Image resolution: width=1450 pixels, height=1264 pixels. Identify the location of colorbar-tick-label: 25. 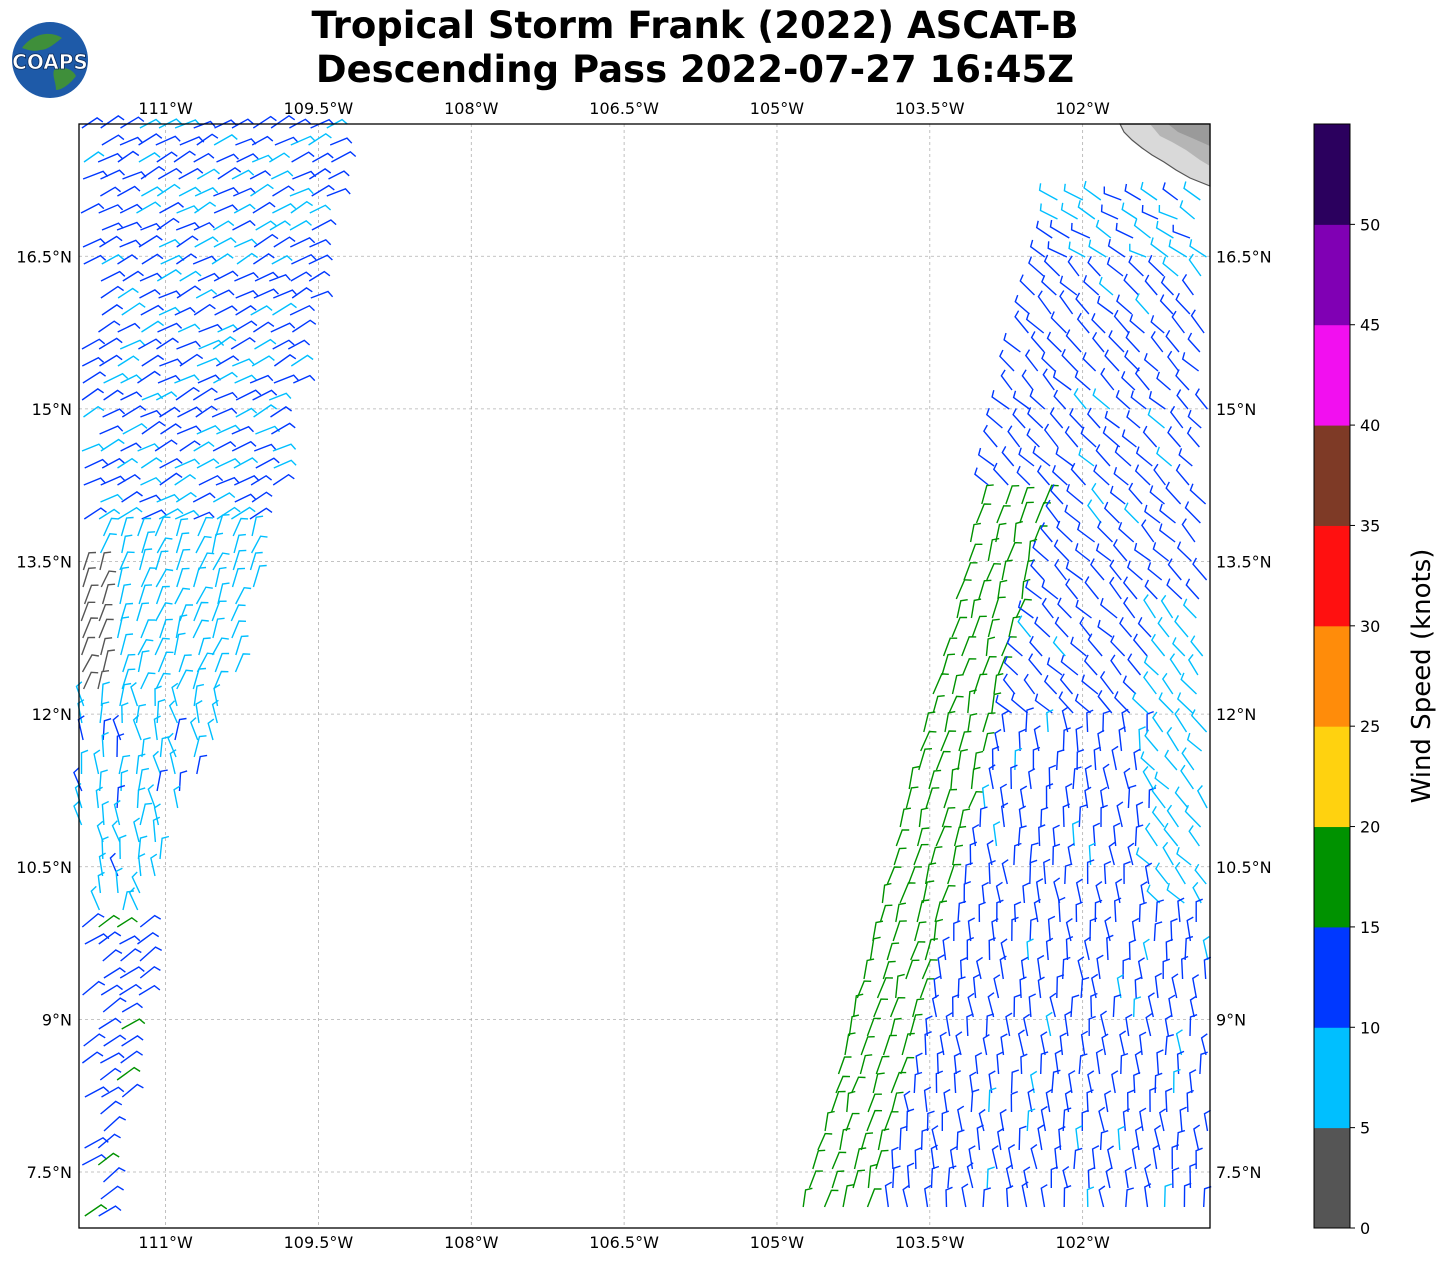
(1370, 726).